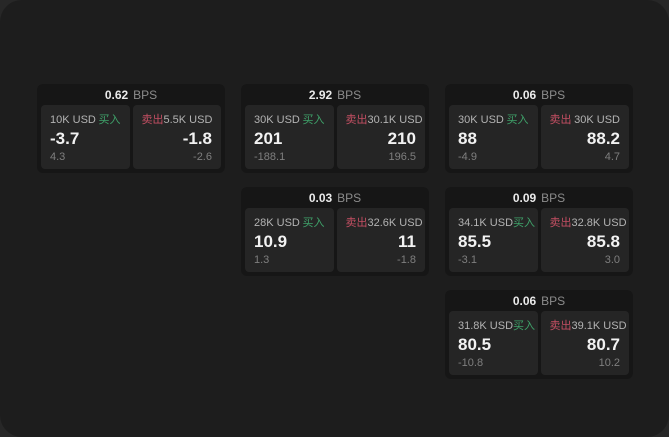 This screenshot has width=669, height=437. What do you see at coordinates (402, 157) in the screenshot?
I see `sell-delta: 196.5` at bounding box center [402, 157].